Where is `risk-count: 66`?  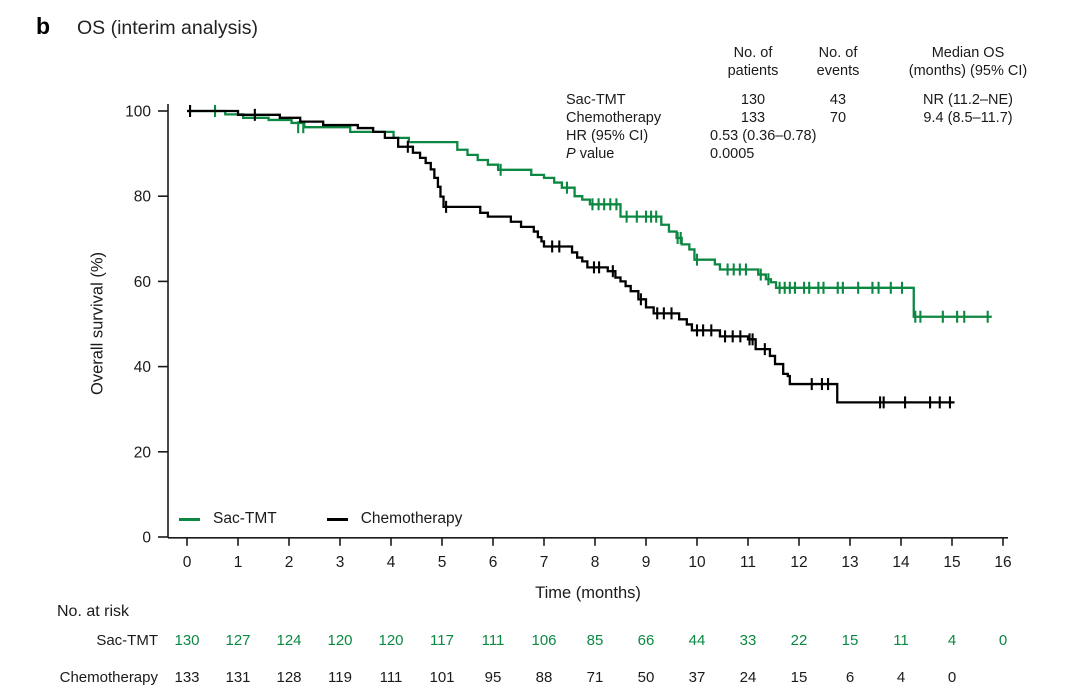
risk-count: 66 is located at coordinates (646, 640).